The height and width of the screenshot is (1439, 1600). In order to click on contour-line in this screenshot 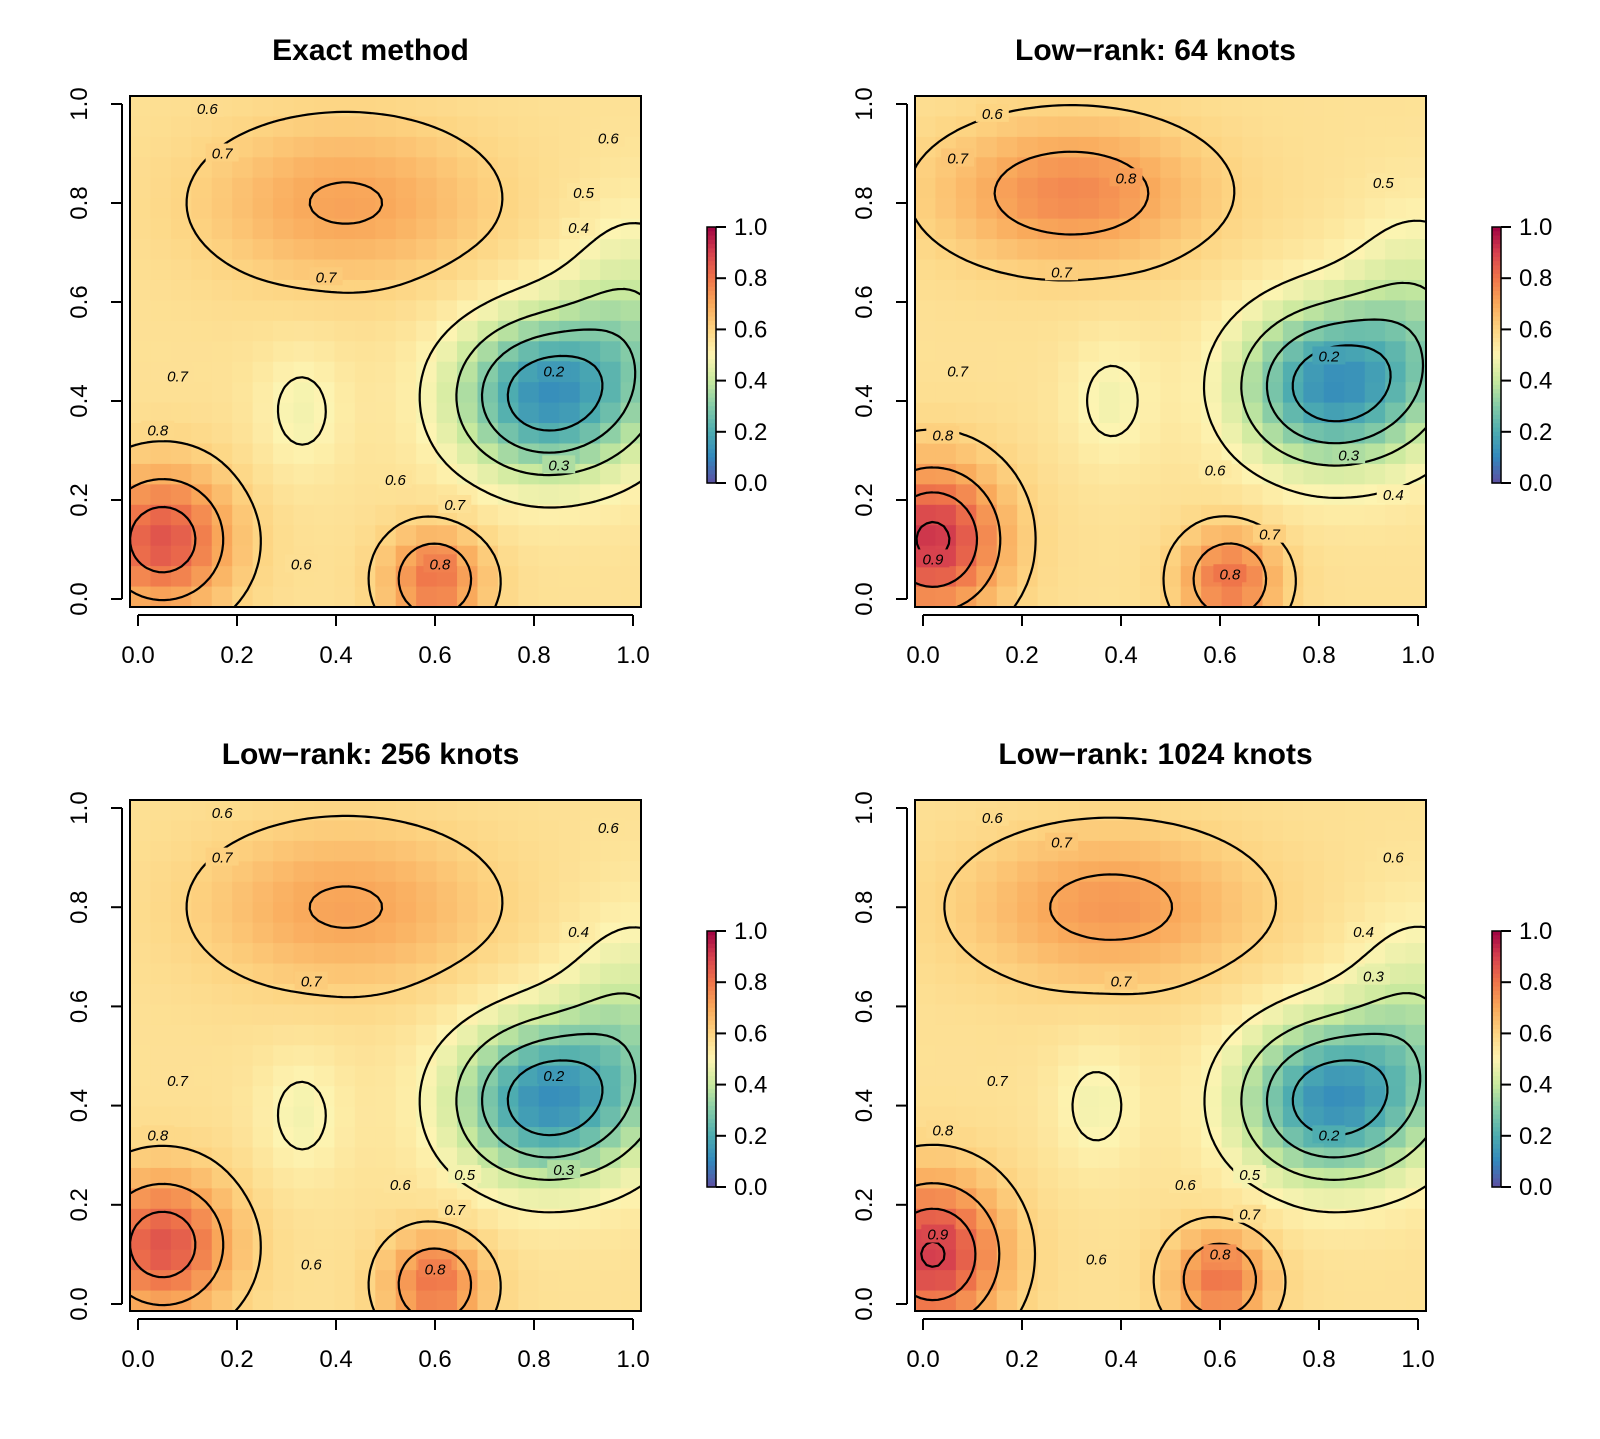, I will do `click(1091, 378)`.